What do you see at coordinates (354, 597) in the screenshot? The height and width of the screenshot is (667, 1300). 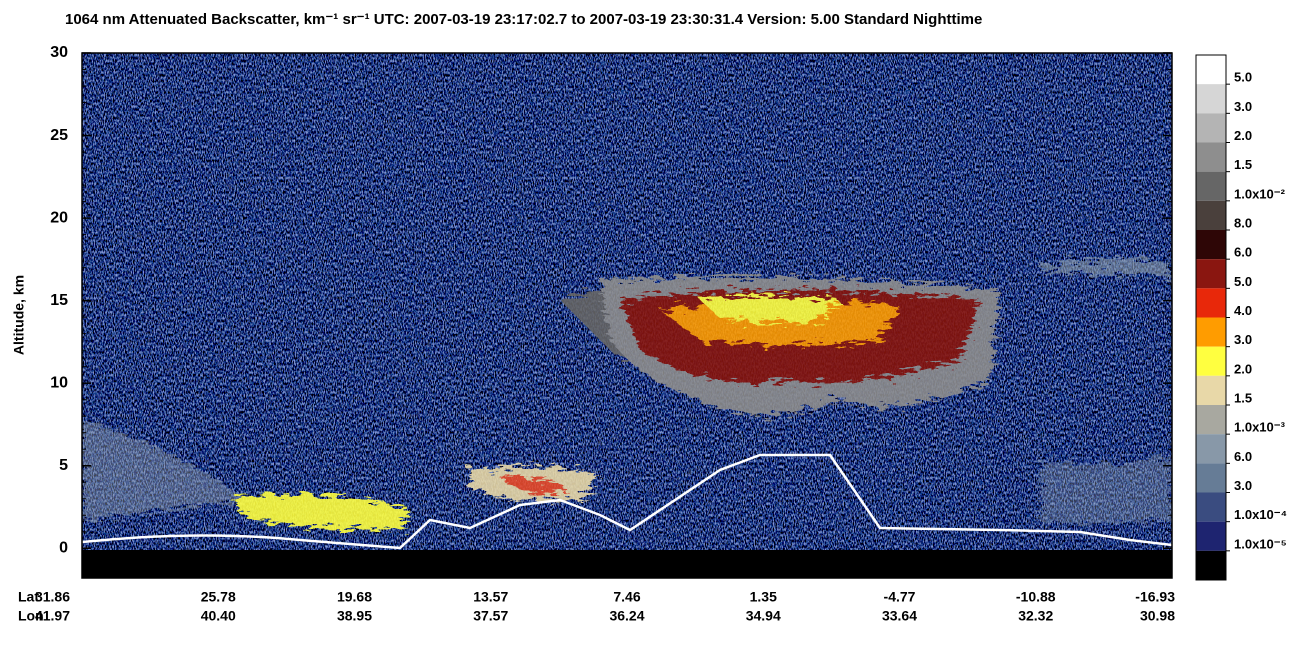 I see `x-tick-label: 19.68` at bounding box center [354, 597].